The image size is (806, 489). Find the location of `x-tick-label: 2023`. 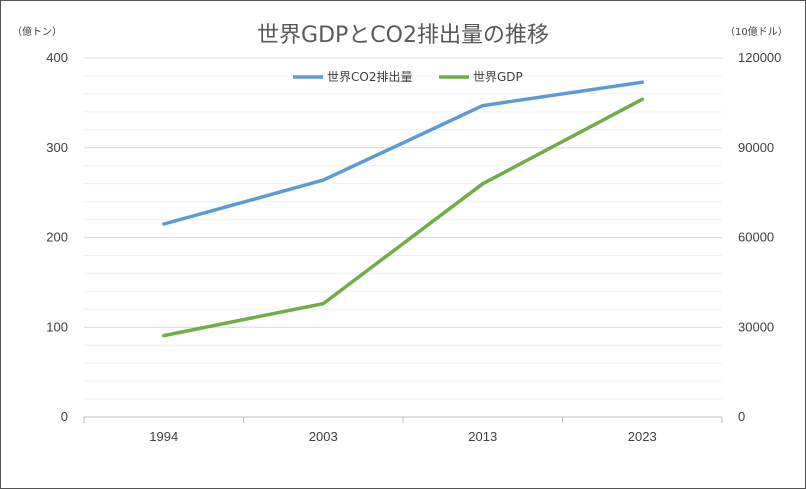

x-tick-label: 2023 is located at coordinates (642, 436).